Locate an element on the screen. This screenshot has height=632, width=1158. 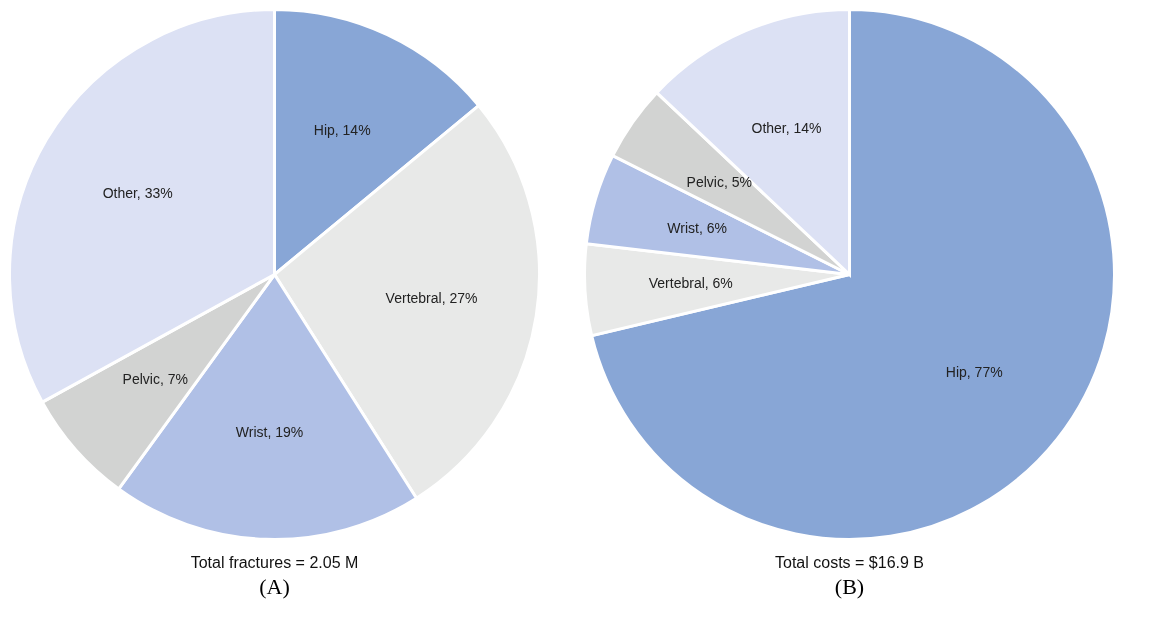
slice-label: Wrist, 6% is located at coordinates (697, 227).